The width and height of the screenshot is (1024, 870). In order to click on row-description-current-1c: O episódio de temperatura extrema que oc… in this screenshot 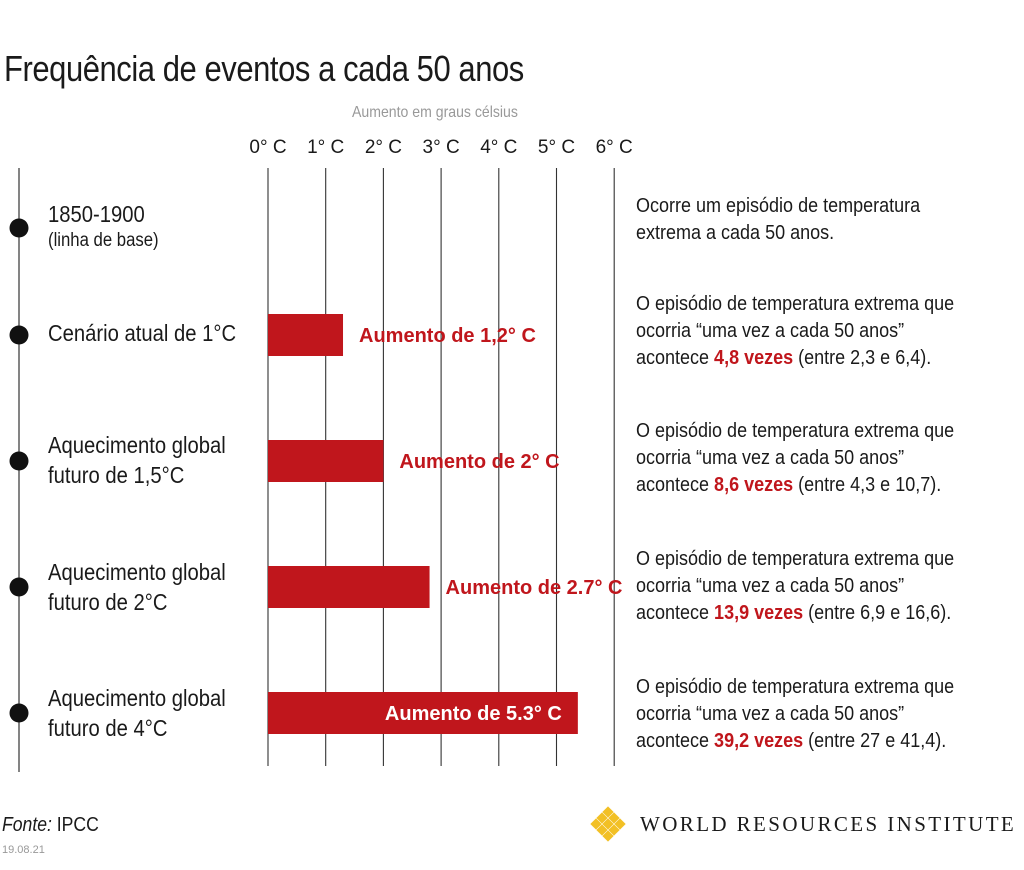, I will do `click(795, 331)`.